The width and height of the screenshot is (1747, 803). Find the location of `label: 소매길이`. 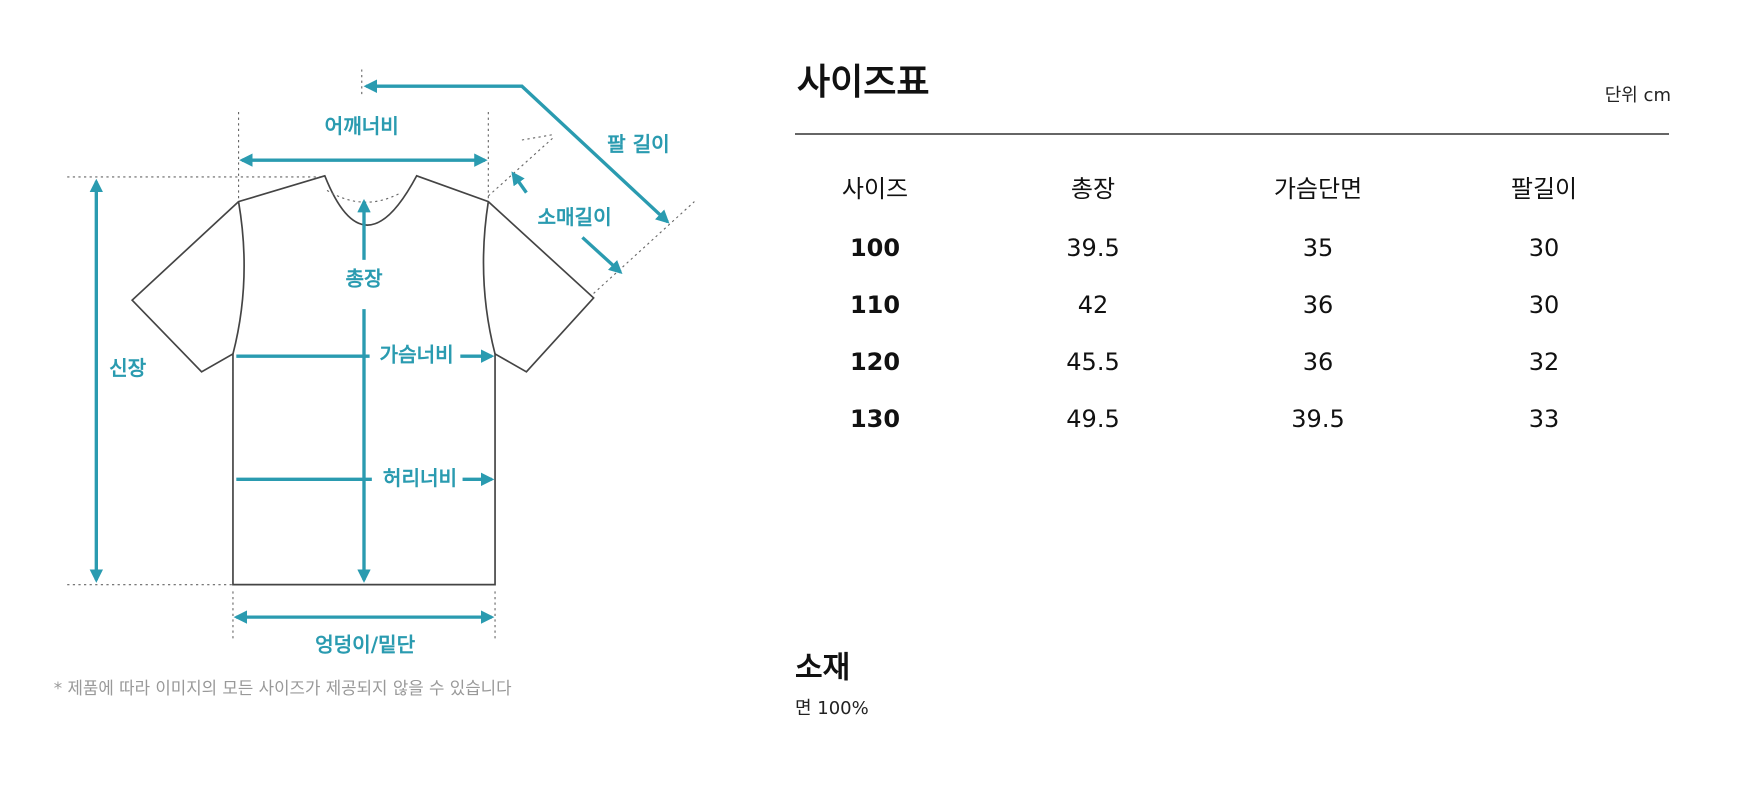

label: 소매길이 is located at coordinates (574, 217).